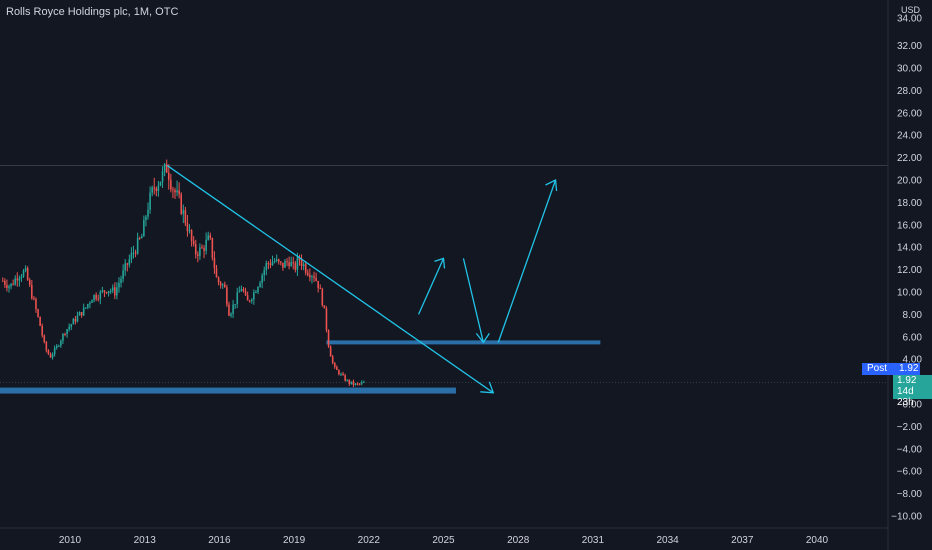 Image resolution: width=932 pixels, height=550 pixels. What do you see at coordinates (907, 380) in the screenshot?
I see `last-price-value: 1.92` at bounding box center [907, 380].